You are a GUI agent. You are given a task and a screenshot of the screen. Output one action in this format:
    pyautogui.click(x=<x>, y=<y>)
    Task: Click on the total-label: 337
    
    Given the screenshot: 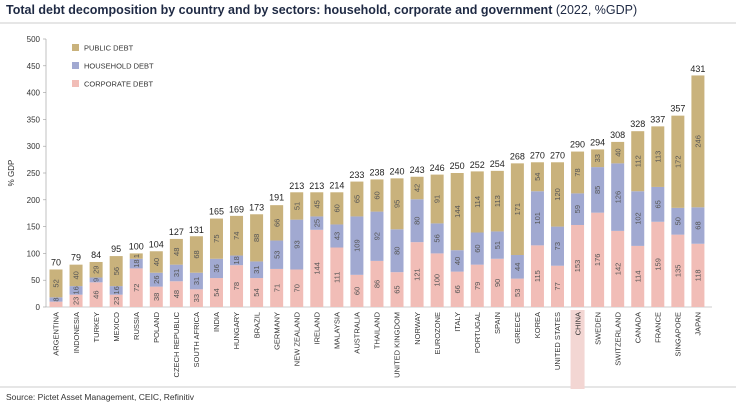 What is the action you would take?
    pyautogui.click(x=657, y=119)
    